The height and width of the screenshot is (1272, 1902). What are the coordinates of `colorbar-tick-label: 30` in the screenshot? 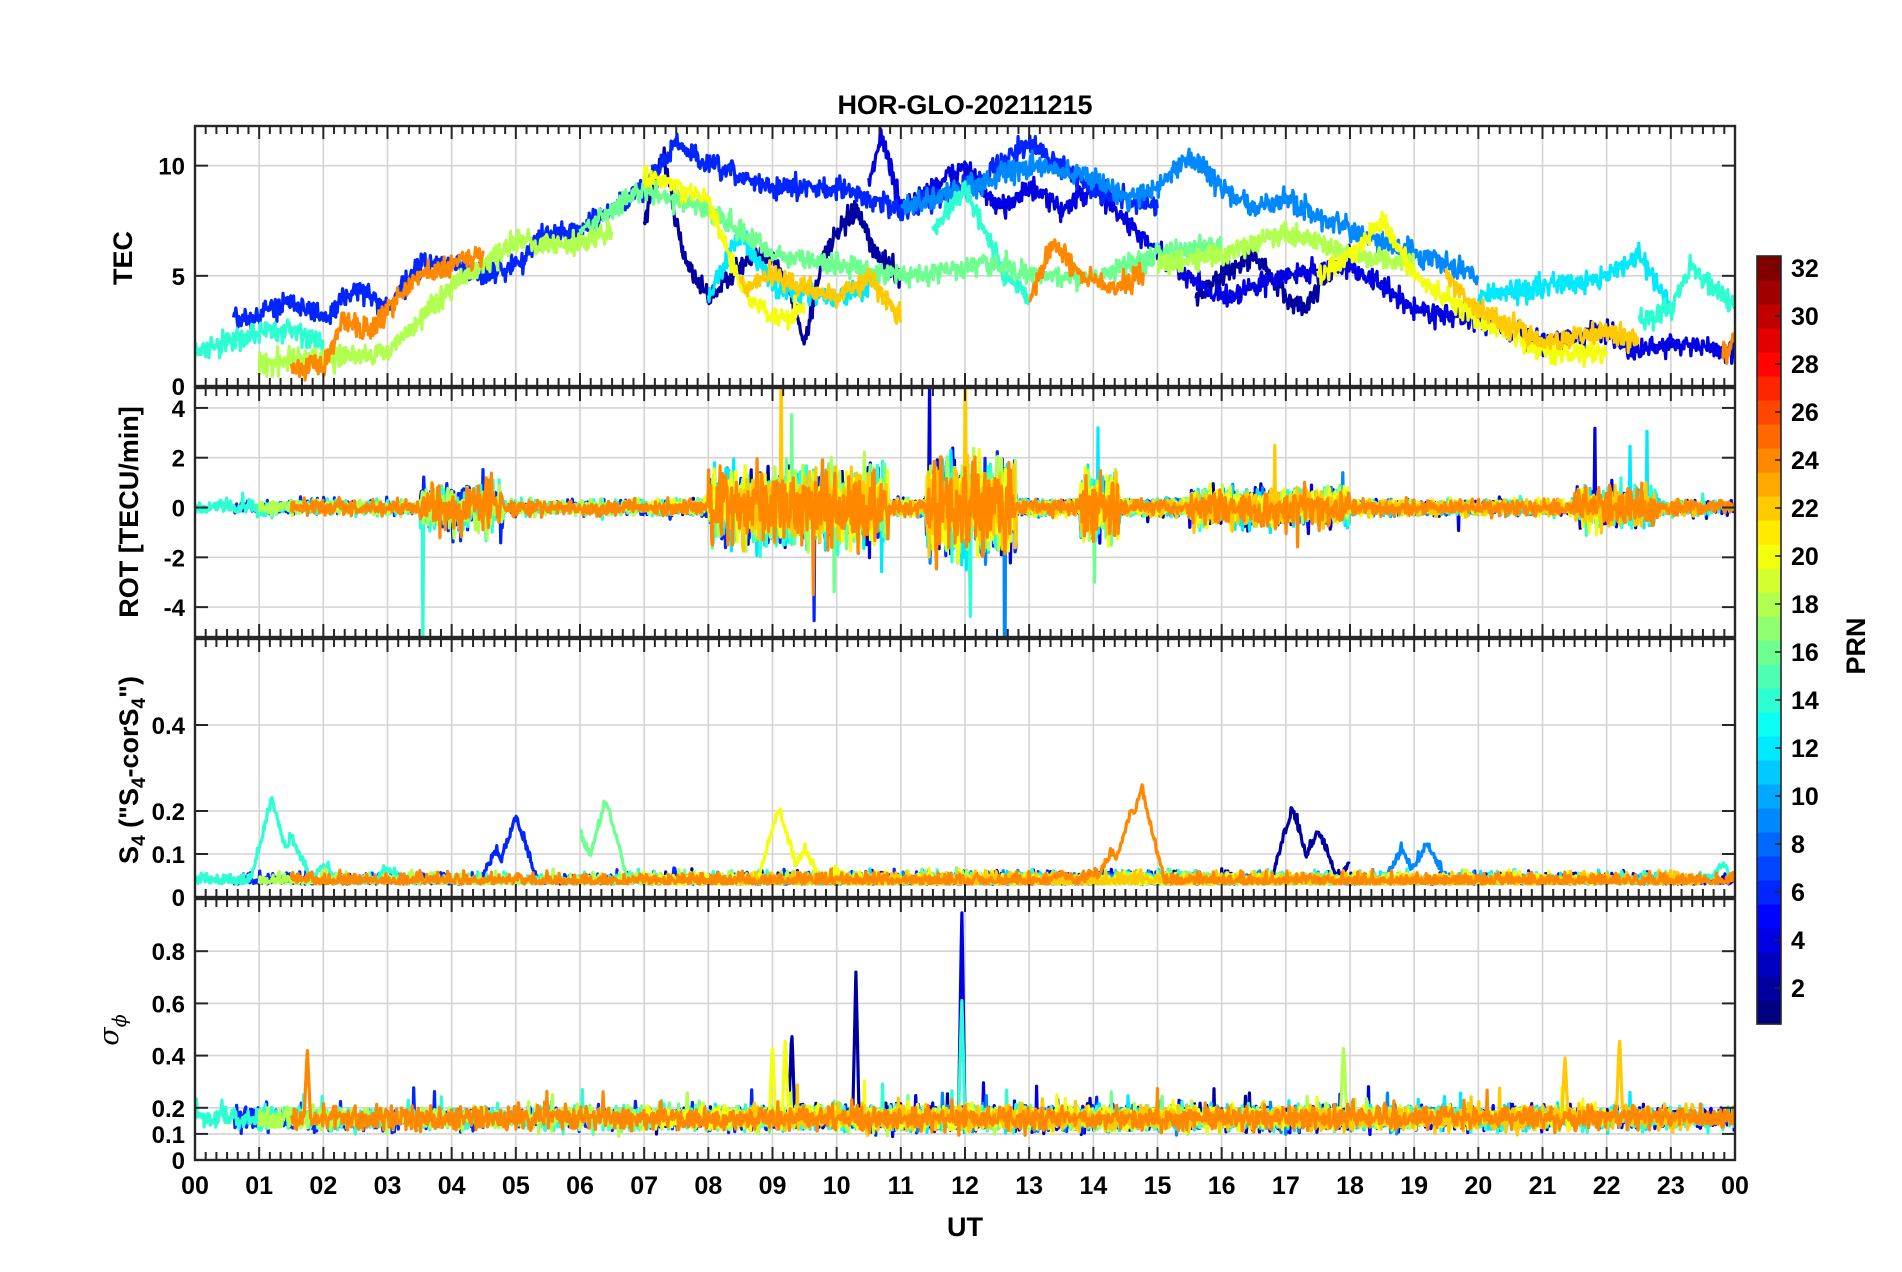 It's located at (1805, 317).